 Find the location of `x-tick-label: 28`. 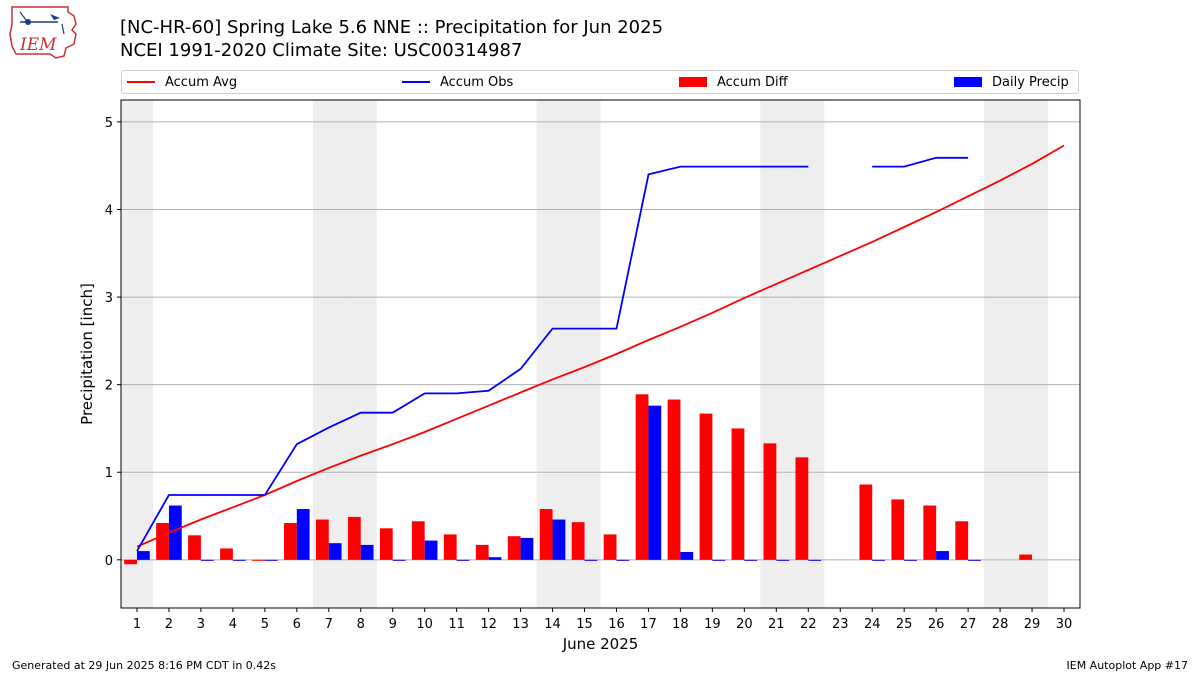

x-tick-label: 28 is located at coordinates (1000, 624).